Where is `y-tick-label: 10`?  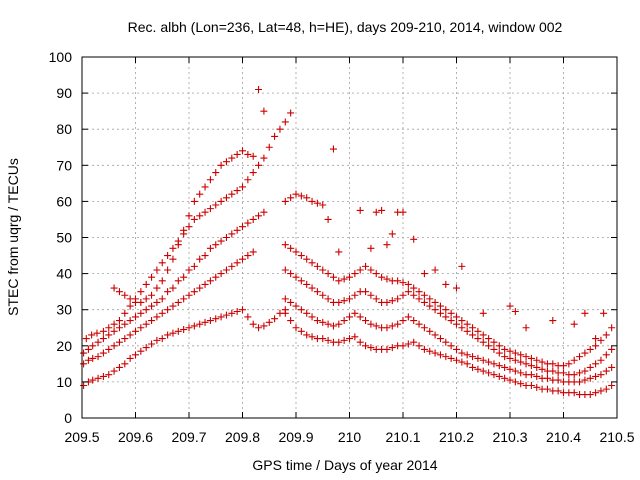 y-tick-label: 10 is located at coordinates (64, 382).